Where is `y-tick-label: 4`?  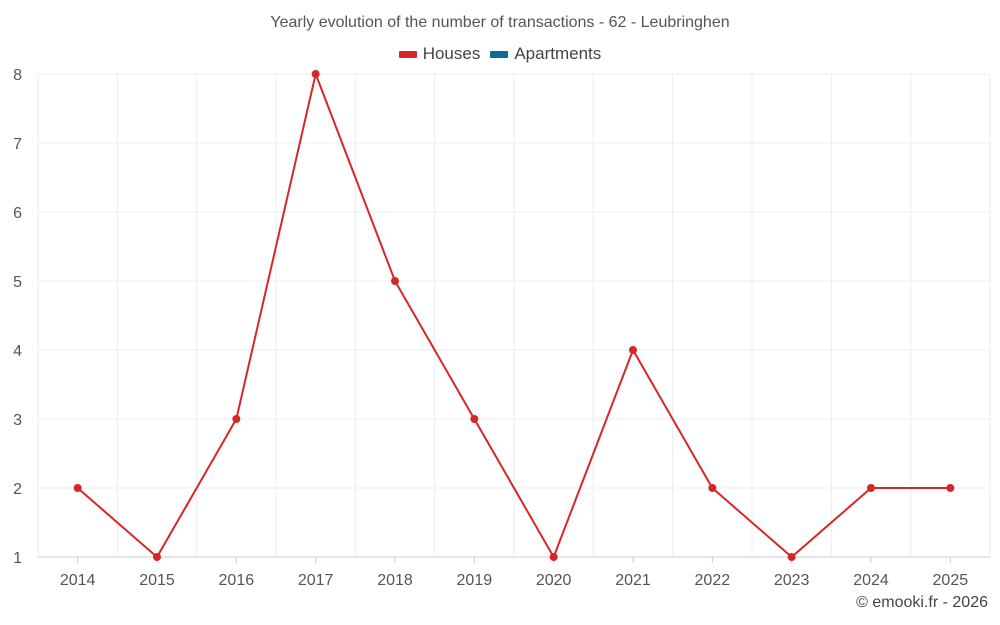 y-tick-label: 4 is located at coordinates (17, 351).